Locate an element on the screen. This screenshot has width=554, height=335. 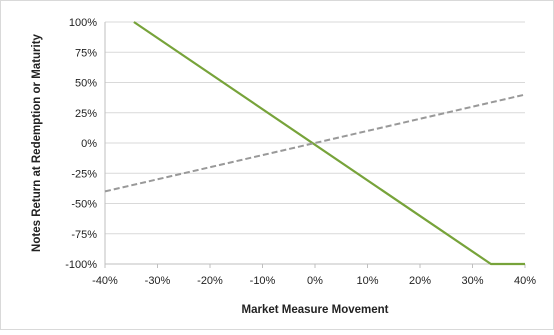
x-tick-label: 40% is located at coordinates (525, 281).